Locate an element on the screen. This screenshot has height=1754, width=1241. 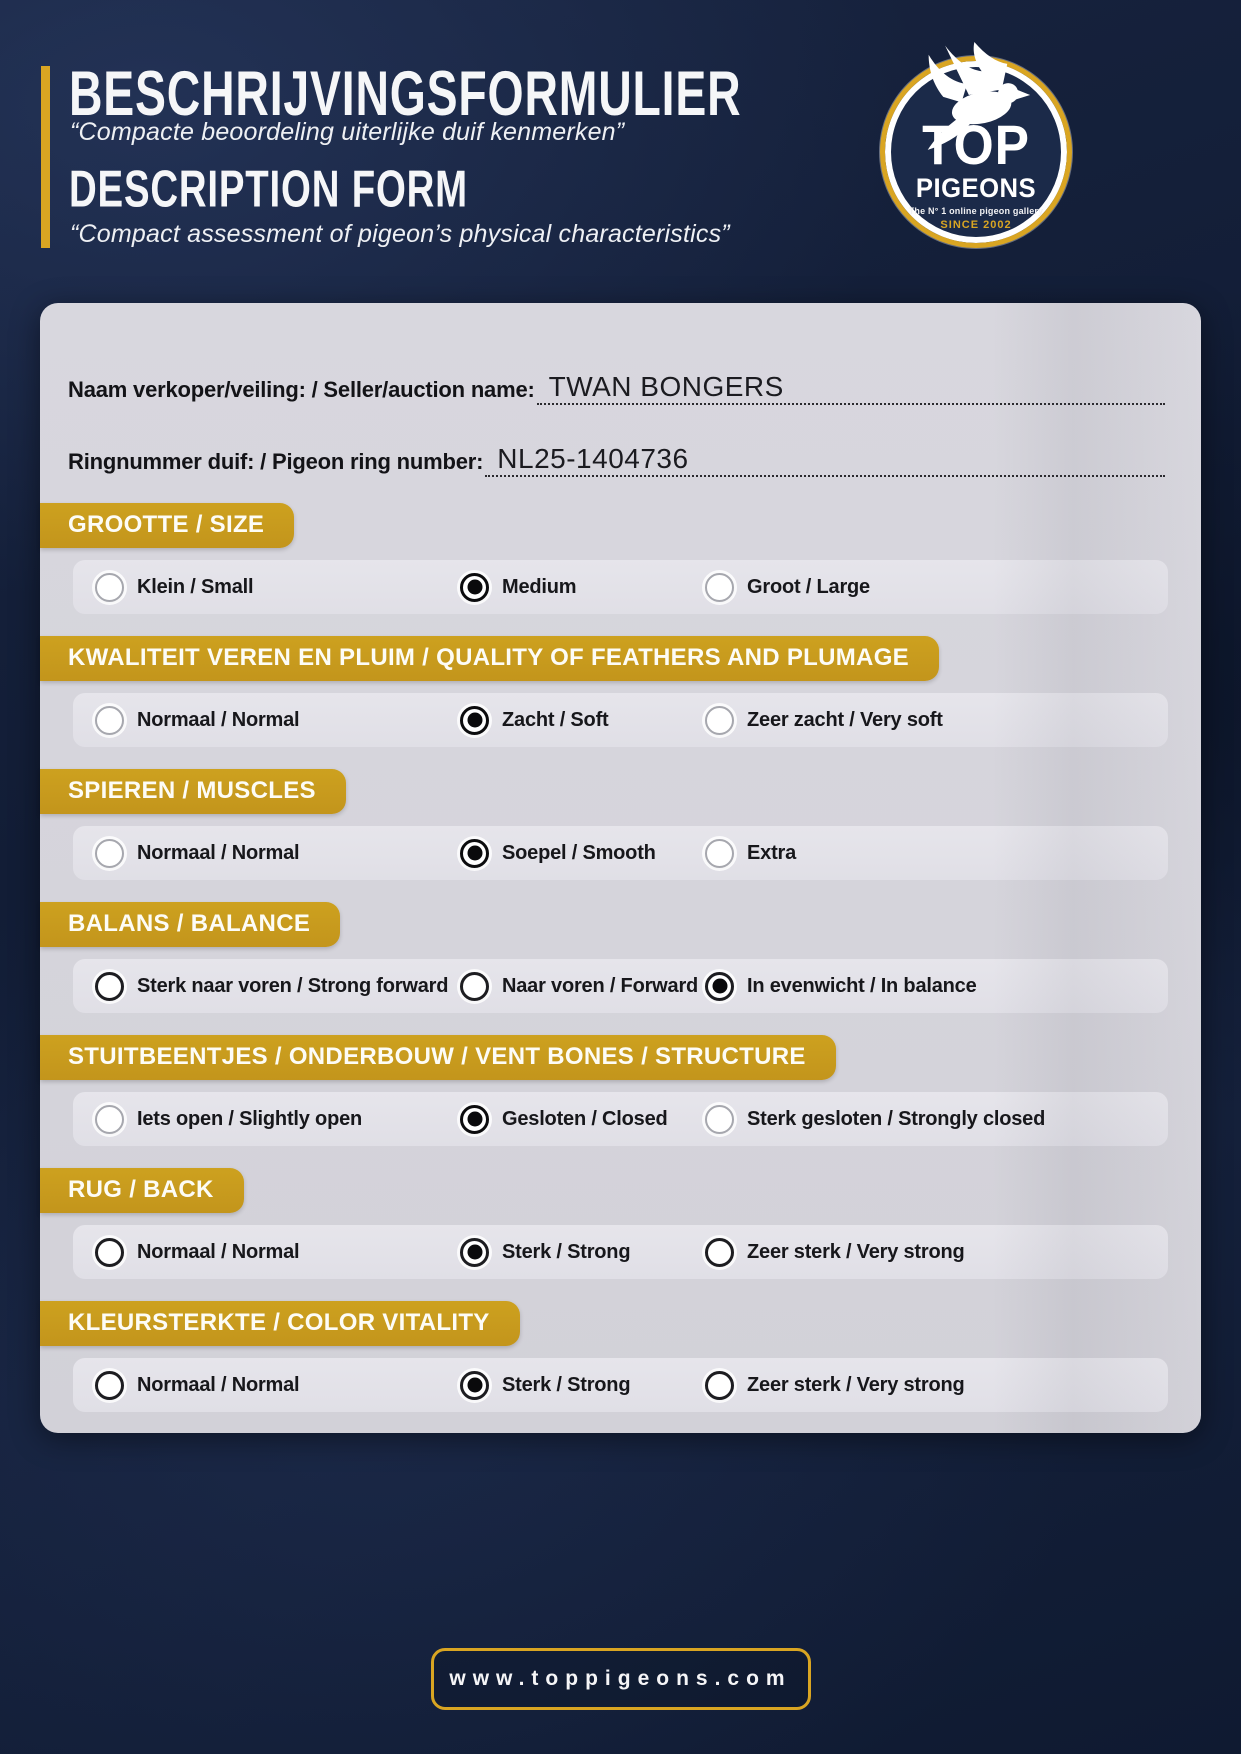
radio-label: Soepel / Smooth is located at coordinates (579, 852).